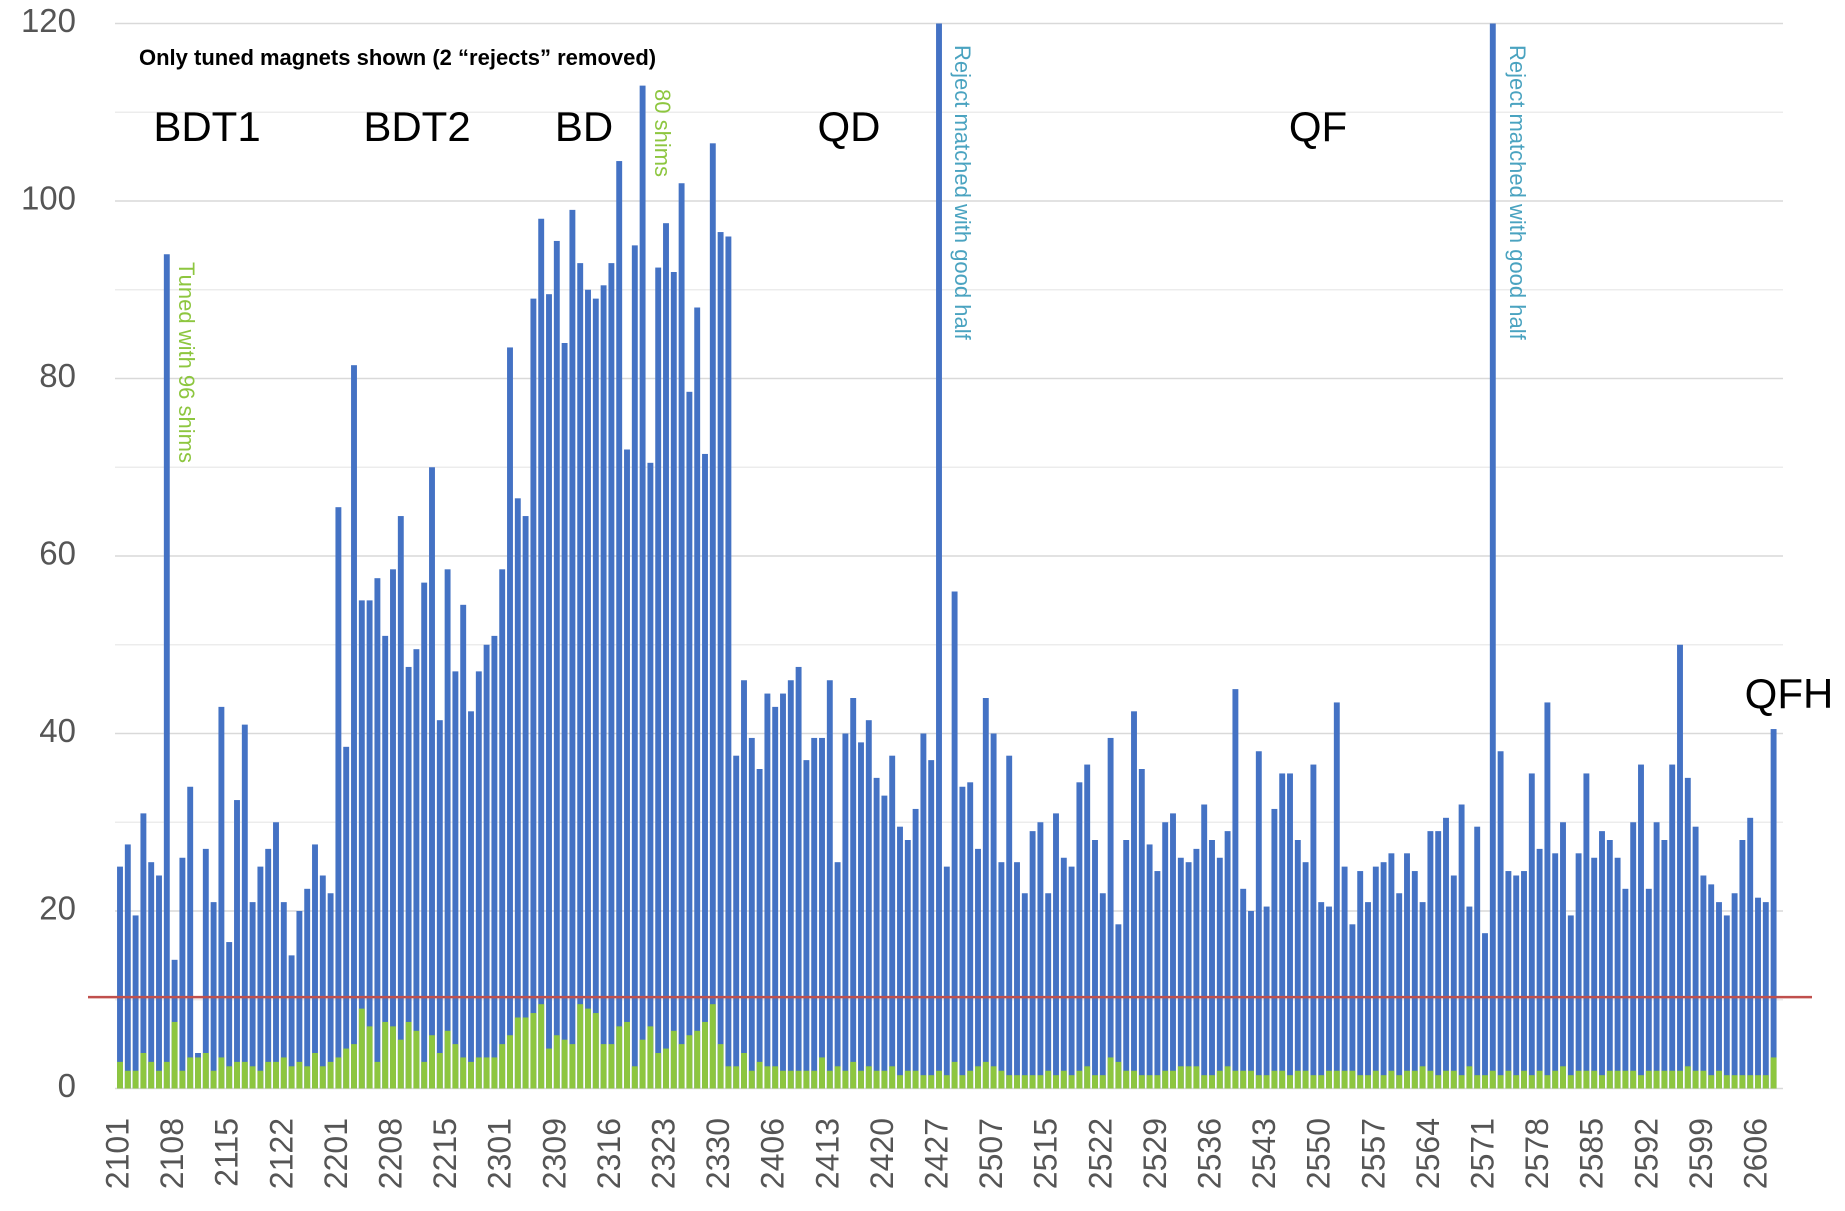 Image resolution: width=1845 pixels, height=1211 pixels. Describe the element at coordinates (936, 1153) in the screenshot. I see `x-tick-label: 2427` at that location.